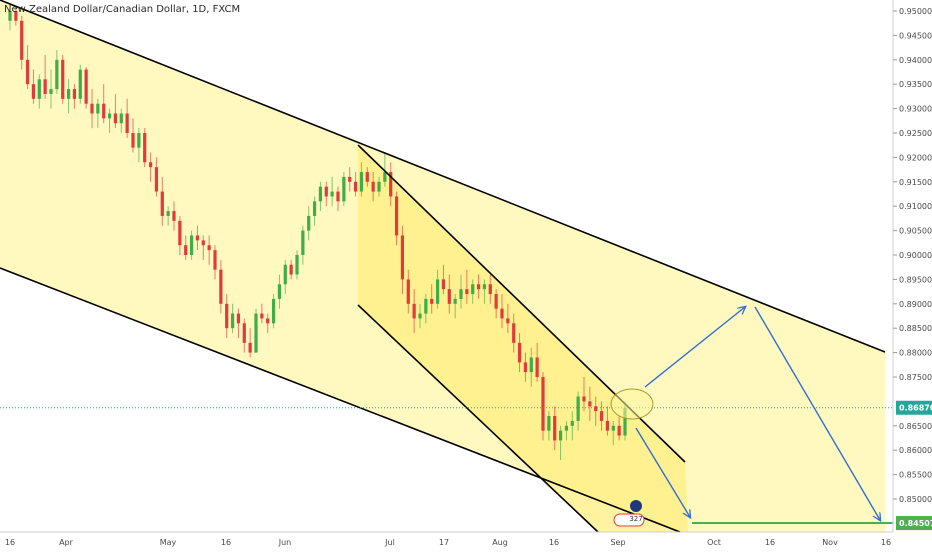  What do you see at coordinates (915, 450) in the screenshot?
I see `y-tick-label: 0.86000` at bounding box center [915, 450].